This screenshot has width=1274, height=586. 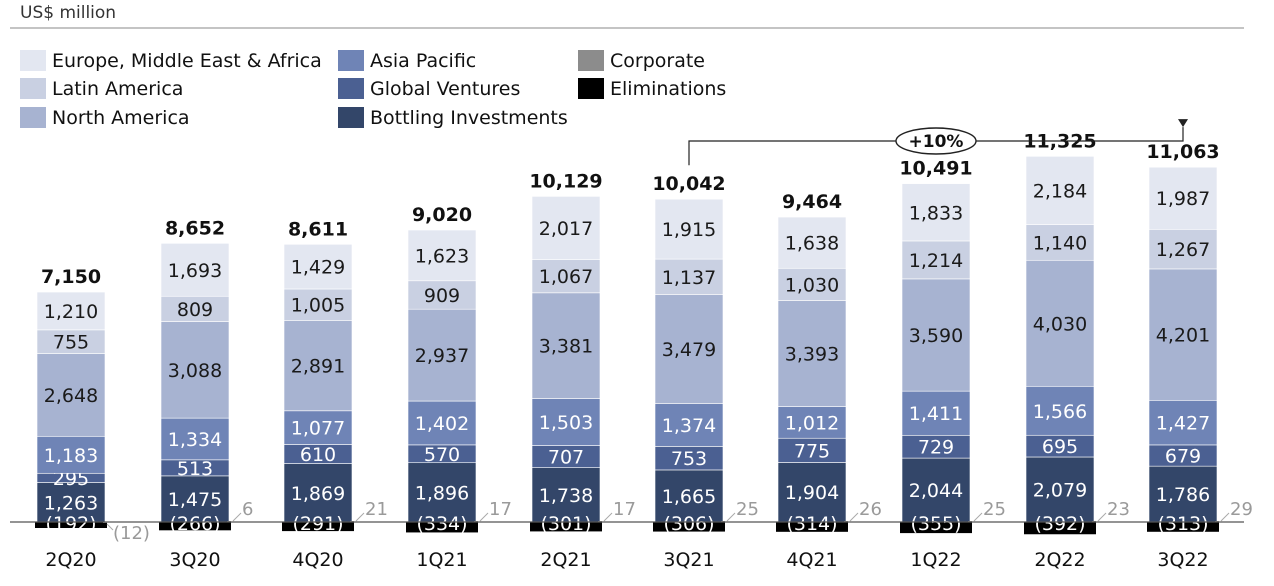 What do you see at coordinates (978, 517) in the screenshot?
I see `leader-corporate-1Q22` at bounding box center [978, 517].